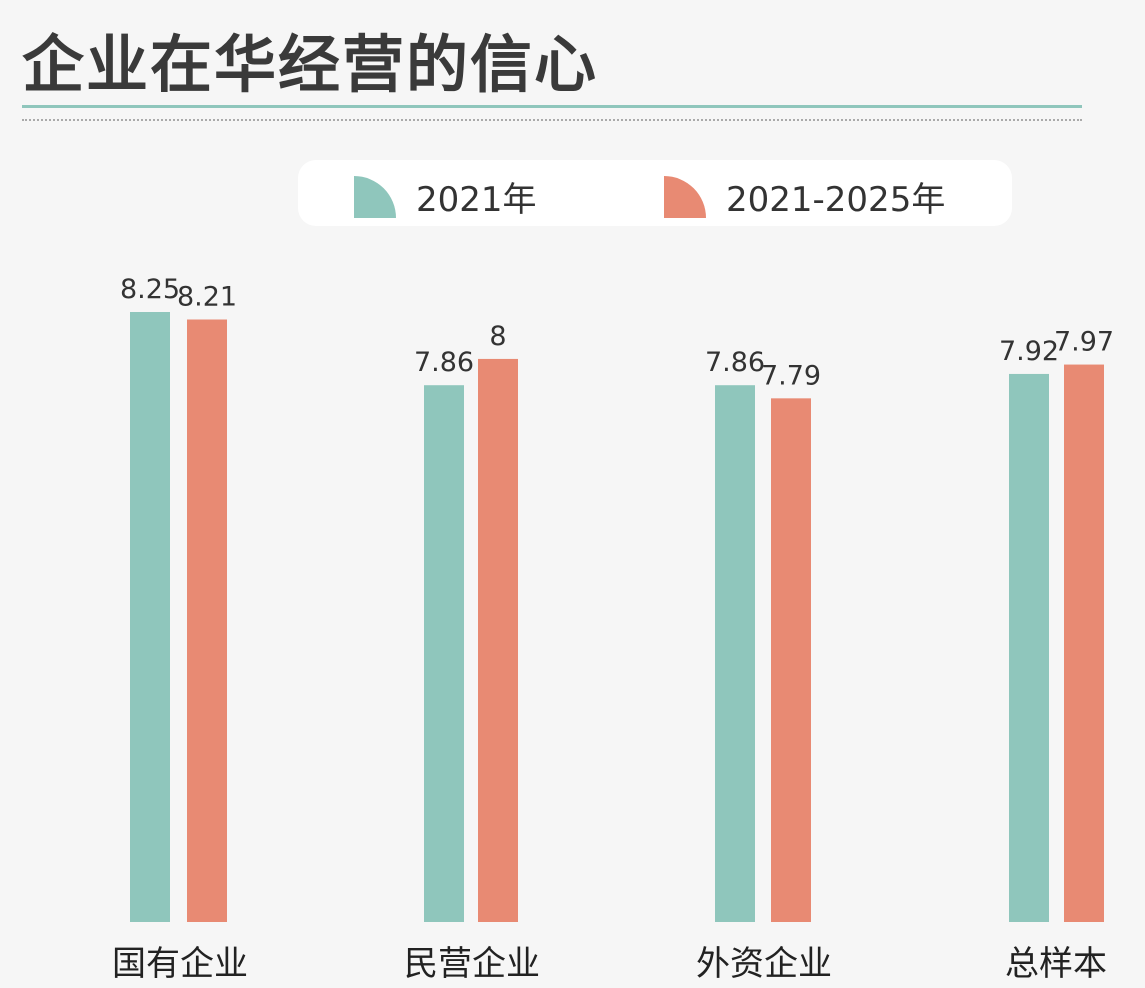 The width and height of the screenshot is (1145, 988). Describe the element at coordinates (207, 297) in the screenshot. I see `data-label: 8.21` at that location.